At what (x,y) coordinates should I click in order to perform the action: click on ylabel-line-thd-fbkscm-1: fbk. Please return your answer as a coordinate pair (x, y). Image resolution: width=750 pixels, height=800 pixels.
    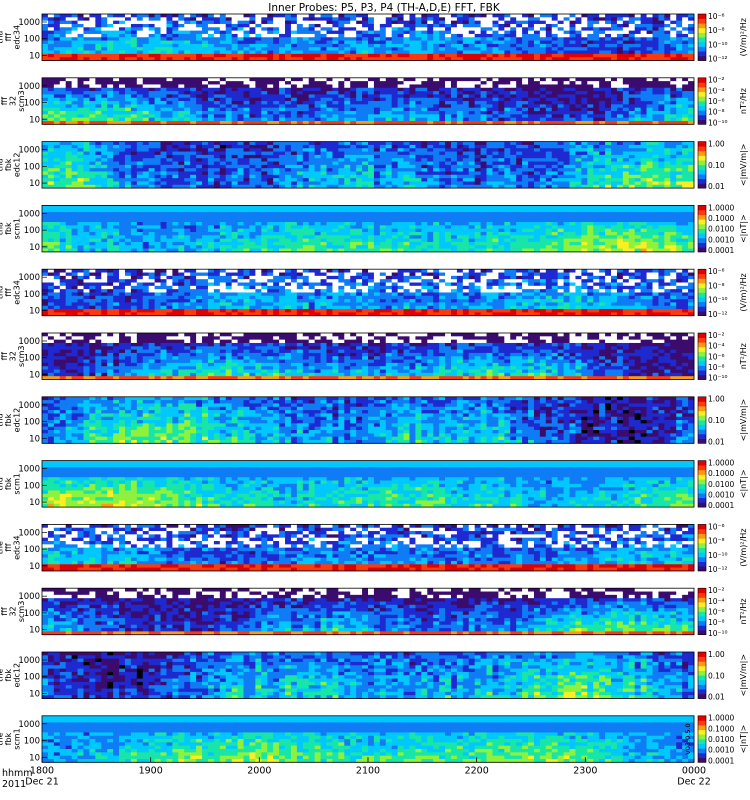
    Looking at the image, I should click on (8, 483).